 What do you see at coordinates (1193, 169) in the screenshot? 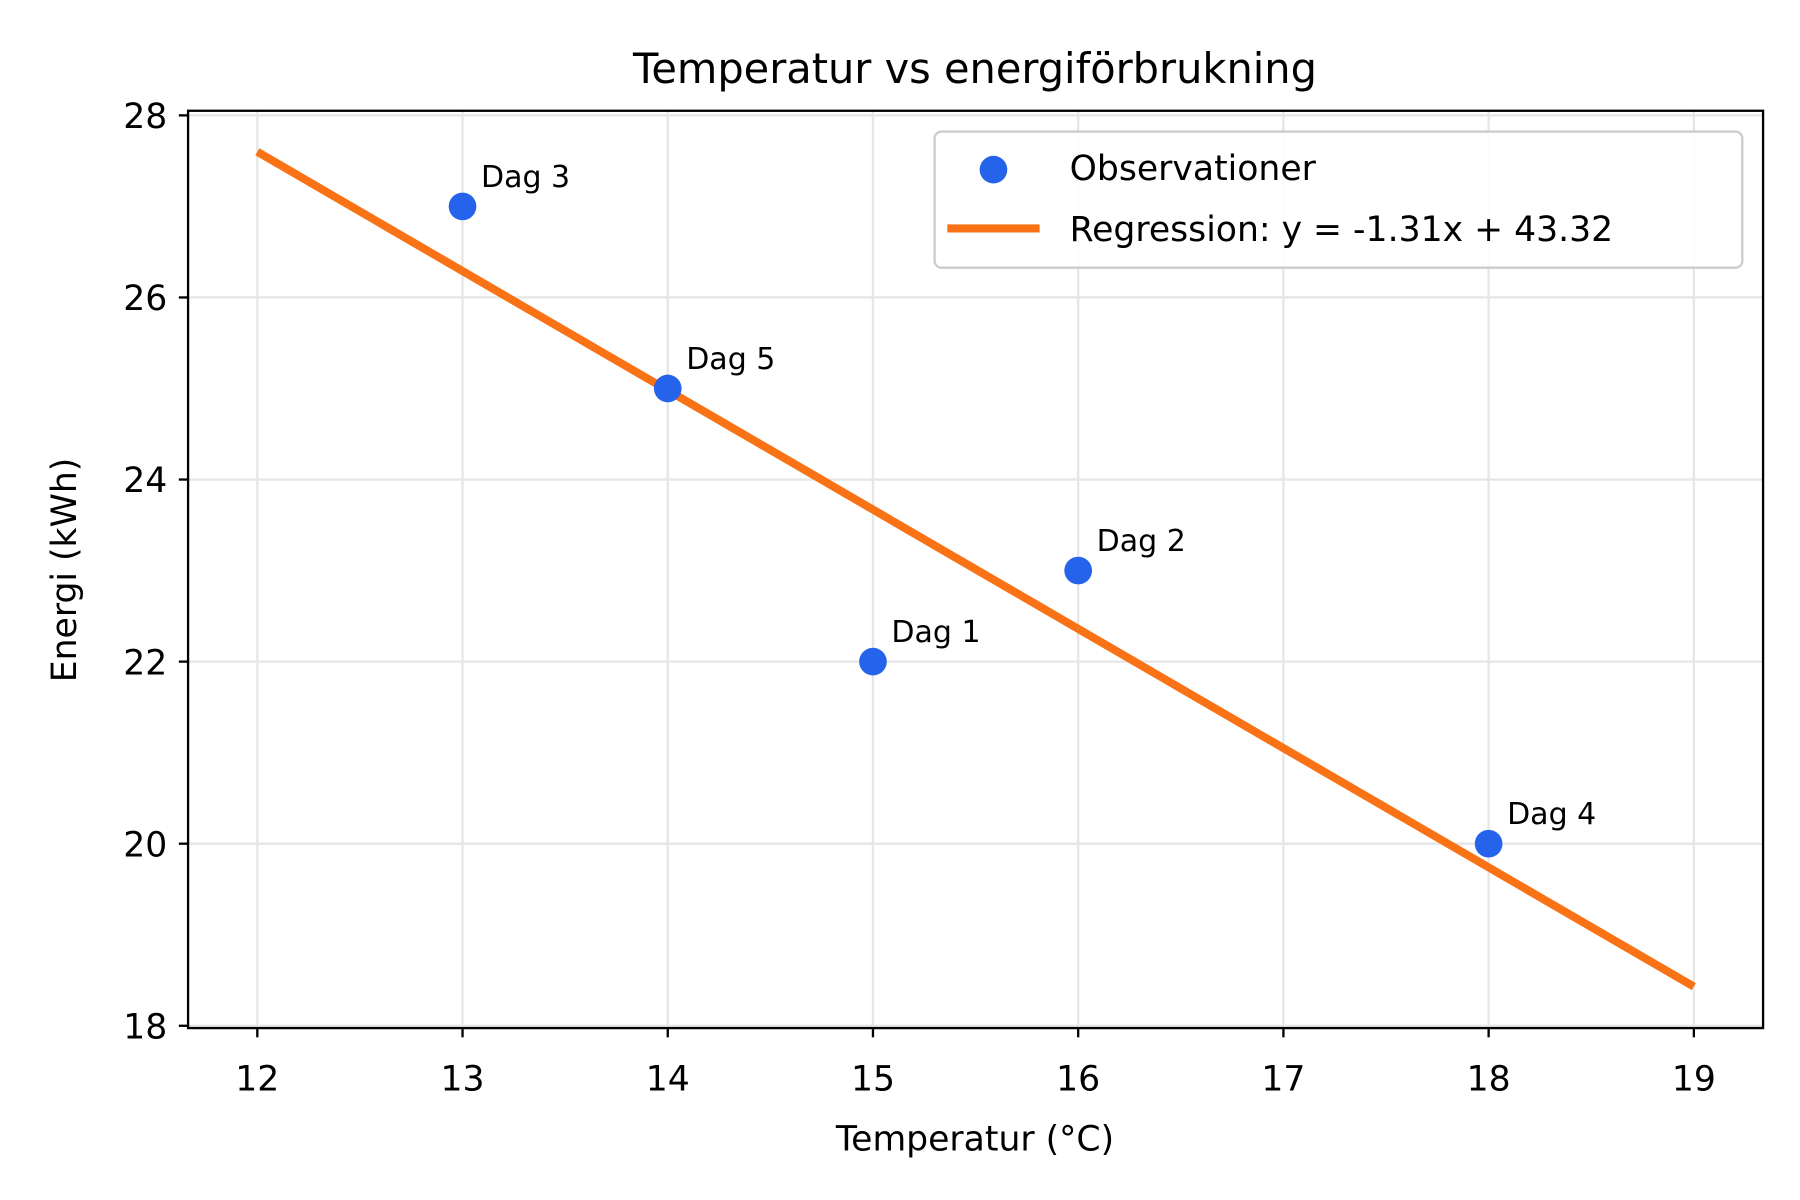
I see `legend-label-observationer: Observationer` at bounding box center [1193, 169].